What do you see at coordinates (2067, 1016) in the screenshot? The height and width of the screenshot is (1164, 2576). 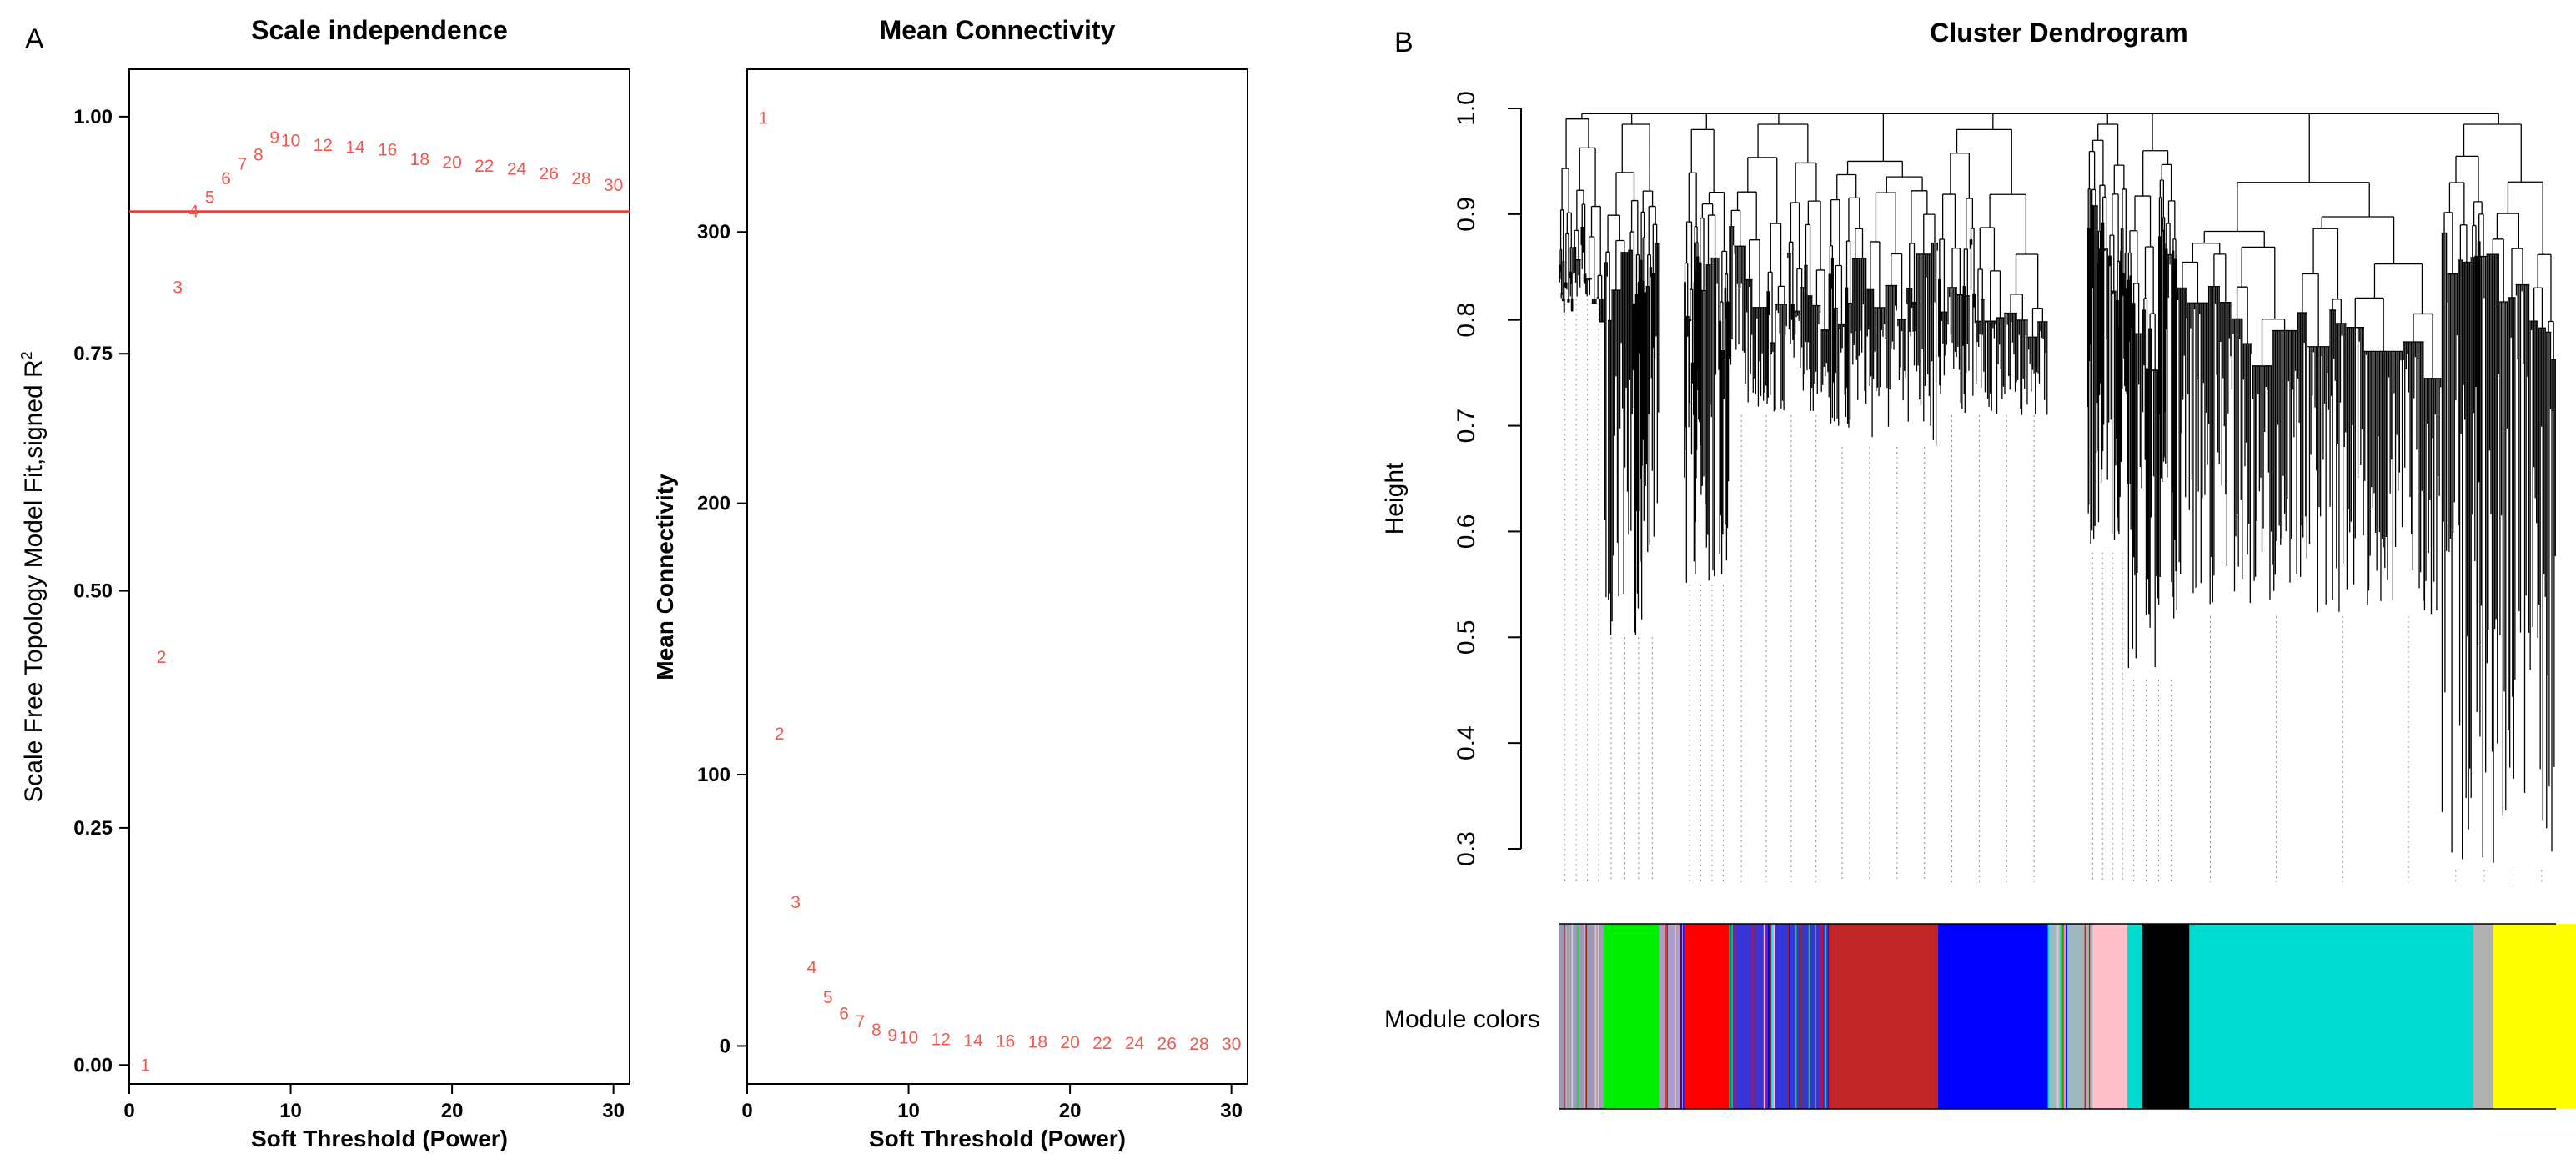 I see `module-color-bar` at bounding box center [2067, 1016].